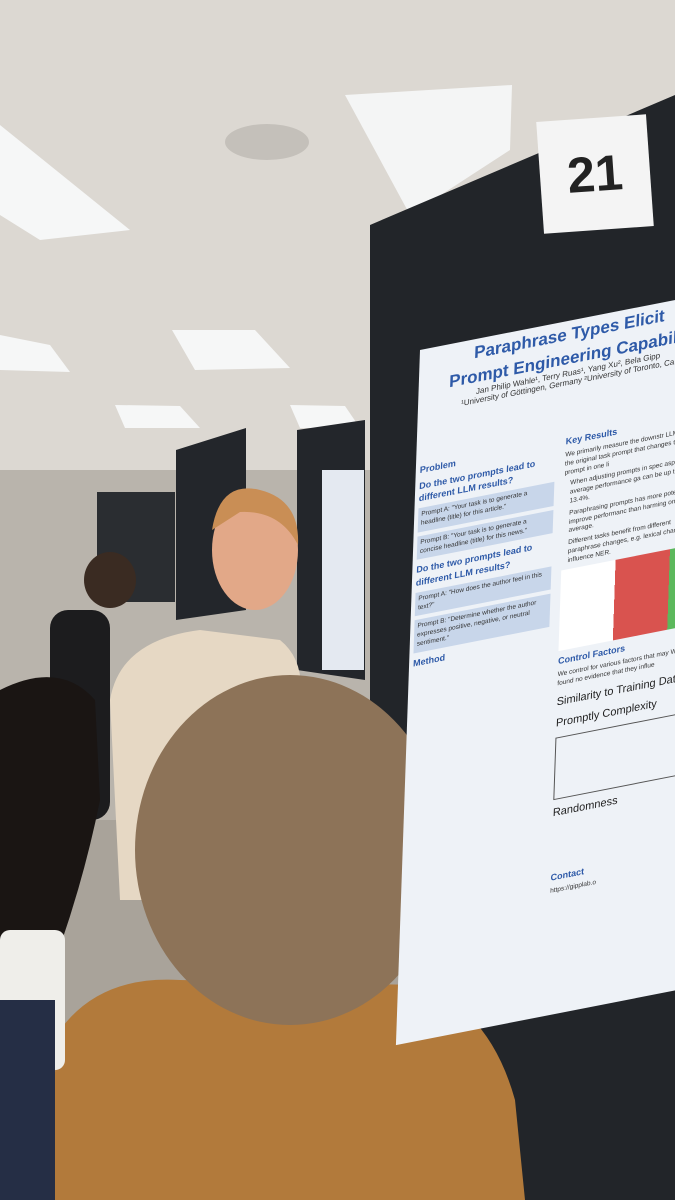  What do you see at coordinates (50, 838) in the screenshot?
I see `listener-hair-left` at bounding box center [50, 838].